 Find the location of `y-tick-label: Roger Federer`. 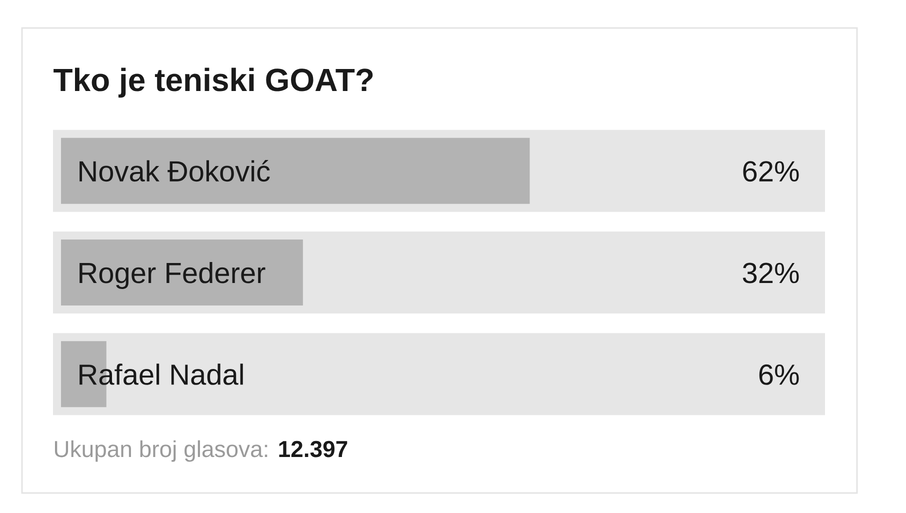

y-tick-label: Roger Federer is located at coordinates (173, 276).